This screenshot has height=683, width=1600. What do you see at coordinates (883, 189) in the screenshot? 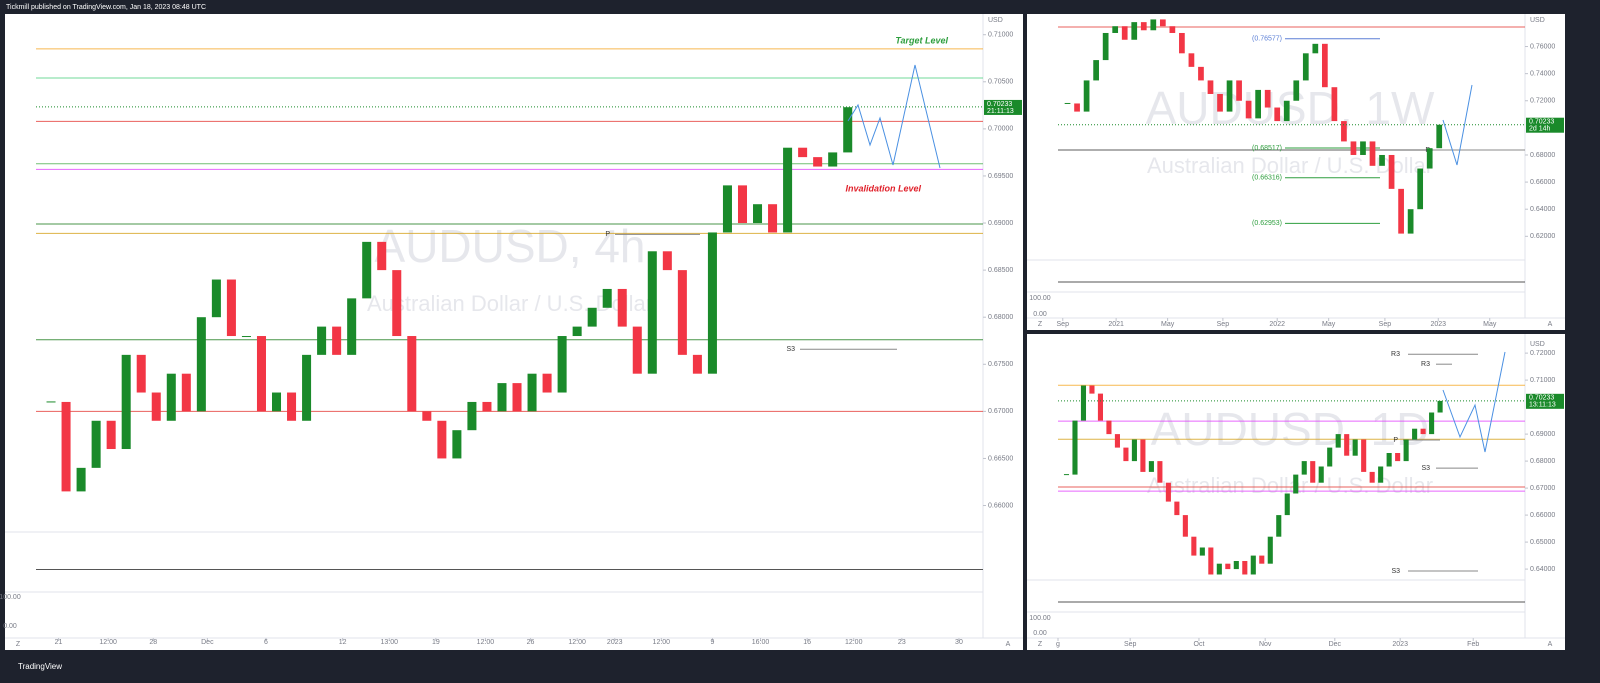
I see `annotation: Invalidation Level` at bounding box center [883, 189].